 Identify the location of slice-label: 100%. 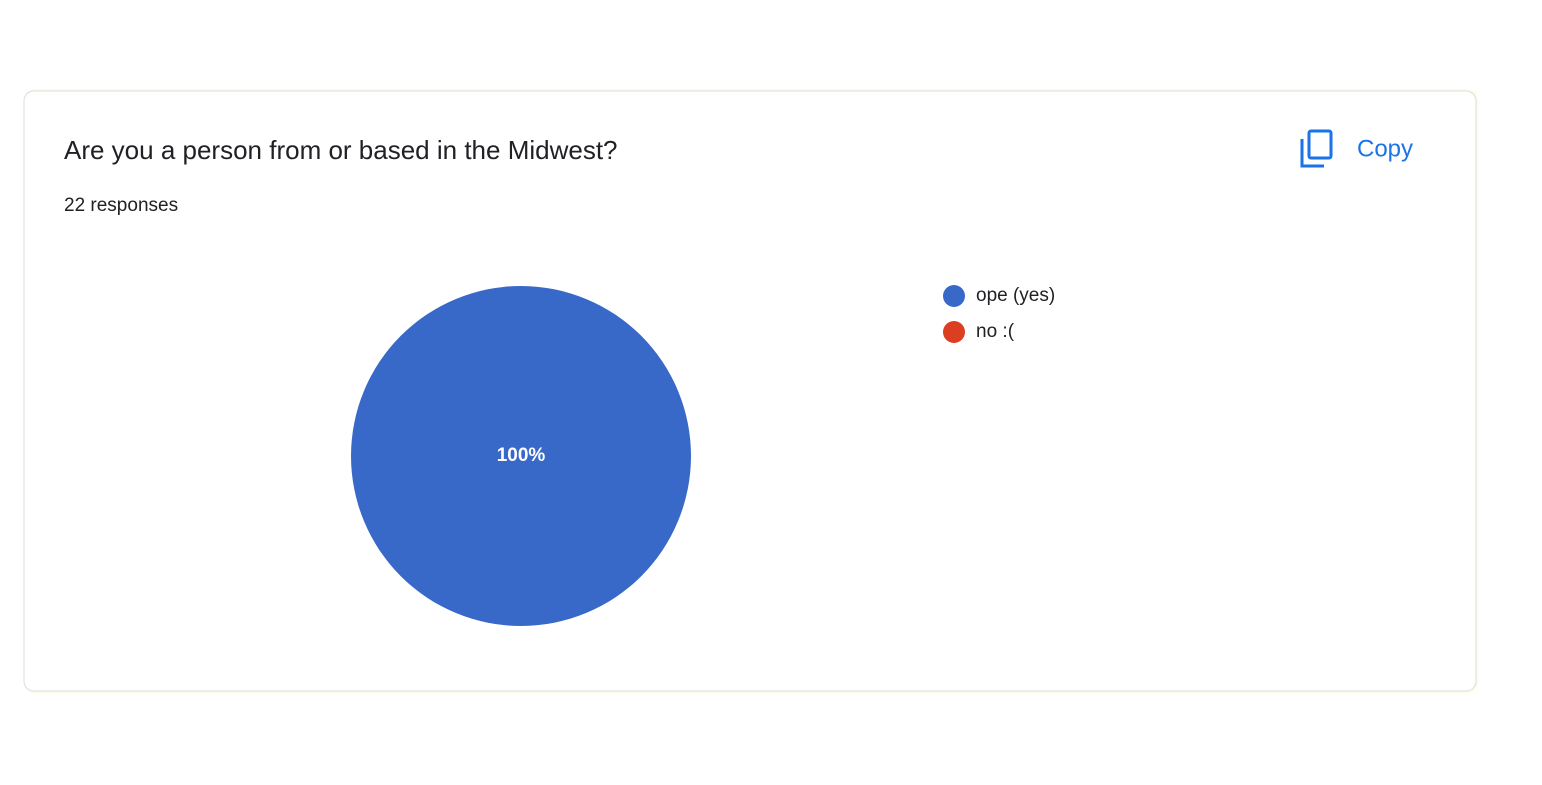
(521, 455).